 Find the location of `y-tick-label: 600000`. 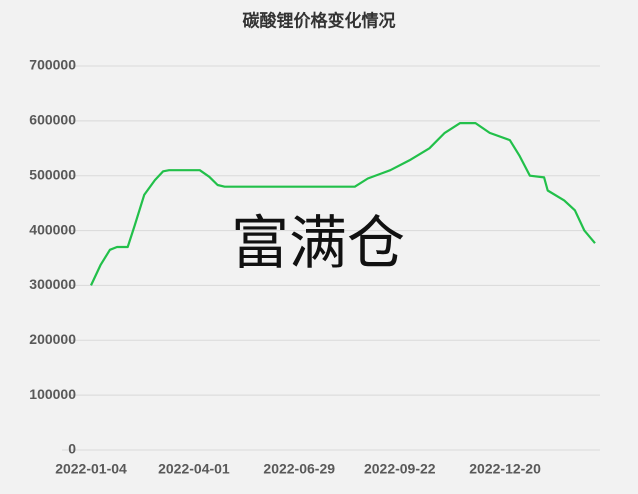

y-tick-label: 600000 is located at coordinates (52, 120).